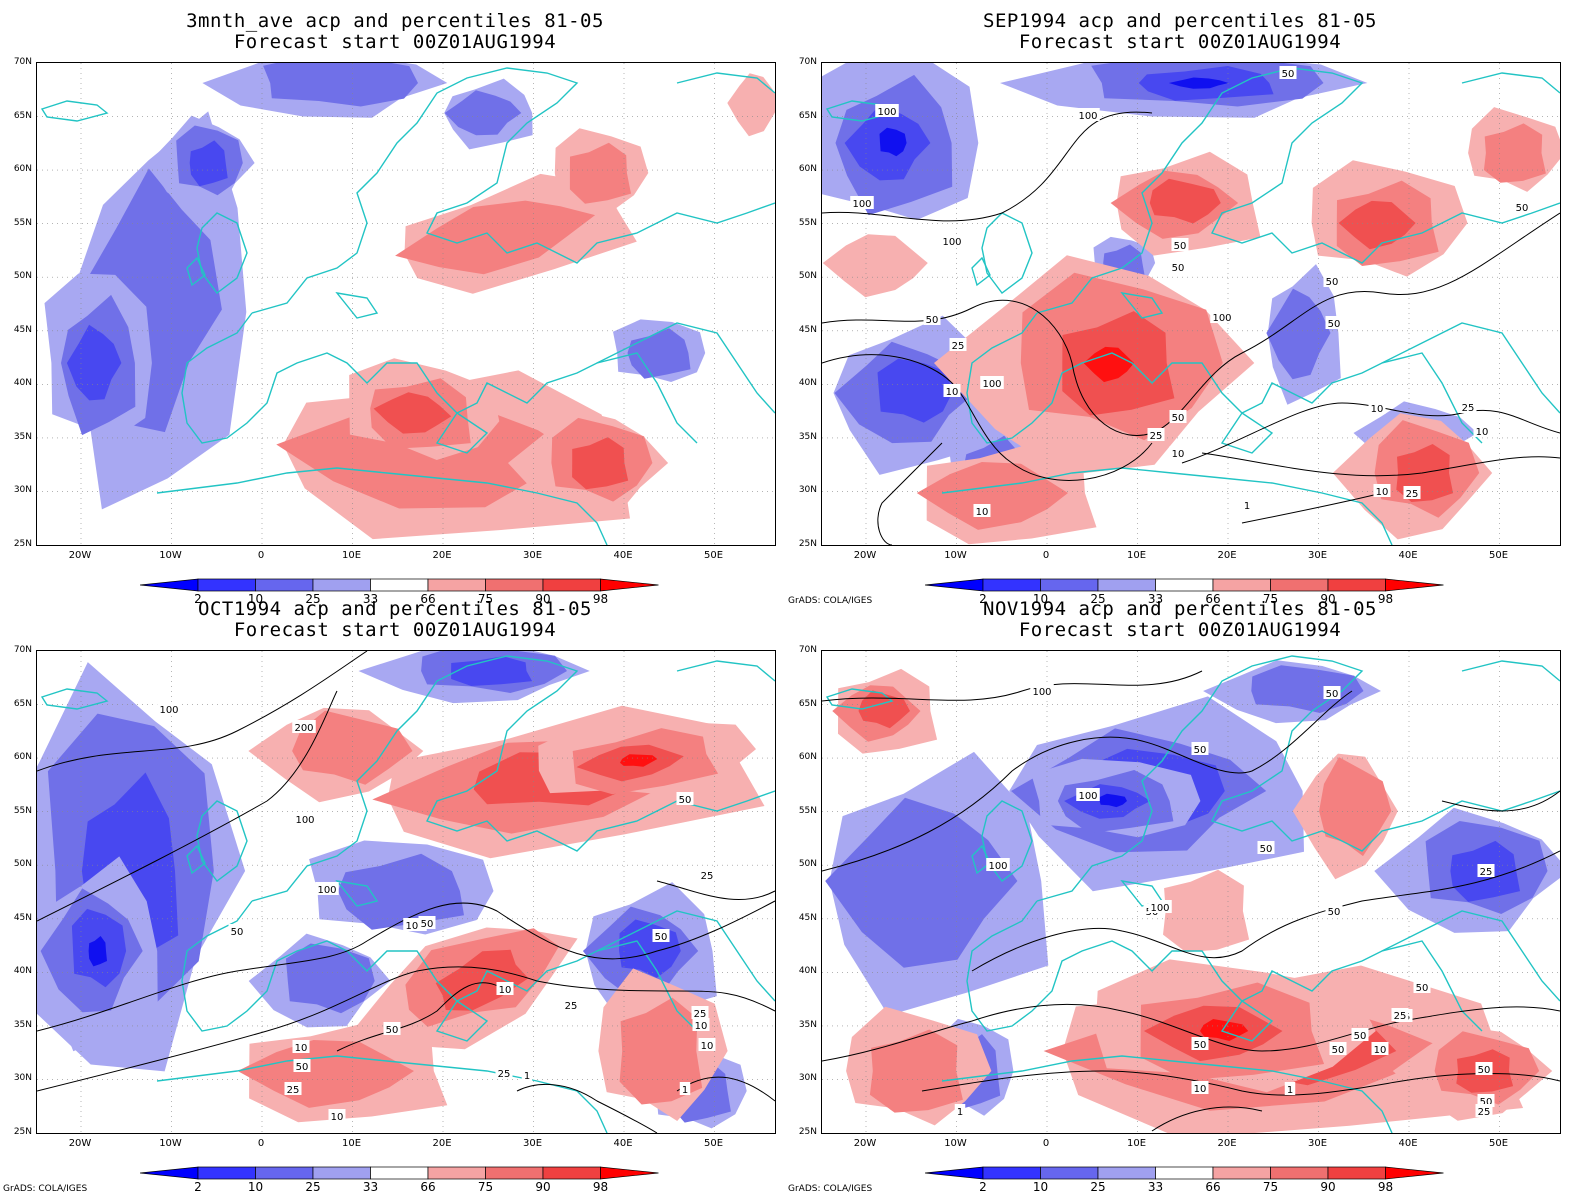 The height and width of the screenshot is (1196, 1596). I want to click on latitude-label: 70N, so click(807, 62).